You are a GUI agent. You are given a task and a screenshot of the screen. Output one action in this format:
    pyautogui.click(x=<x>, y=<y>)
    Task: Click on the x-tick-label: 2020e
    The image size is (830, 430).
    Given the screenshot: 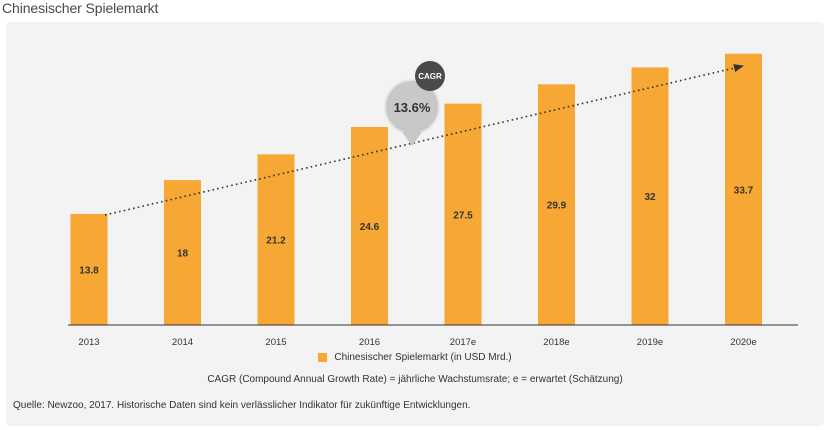 What is the action you would take?
    pyautogui.click(x=743, y=342)
    